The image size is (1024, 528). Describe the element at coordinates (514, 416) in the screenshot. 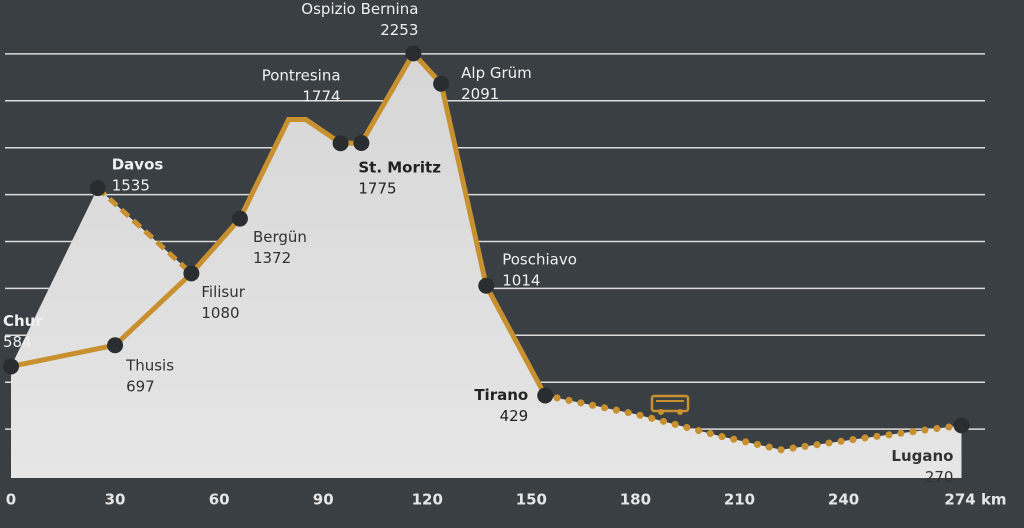

I see `station-elevation: 429` at that location.